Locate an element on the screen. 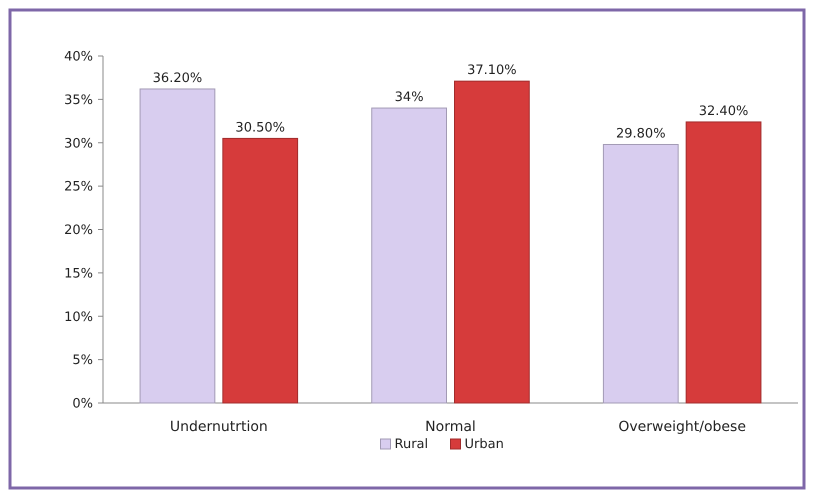 This screenshot has width=814, height=498. y-tick-label: 10% is located at coordinates (78, 317).